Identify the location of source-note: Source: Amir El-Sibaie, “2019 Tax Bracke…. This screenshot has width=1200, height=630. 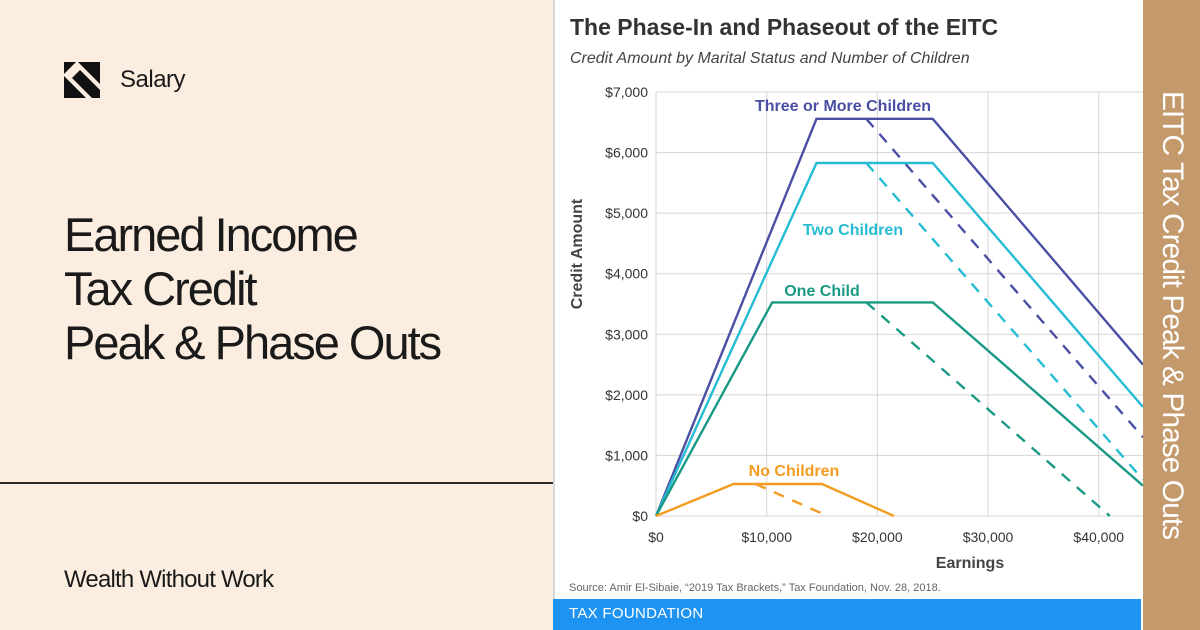
(755, 588).